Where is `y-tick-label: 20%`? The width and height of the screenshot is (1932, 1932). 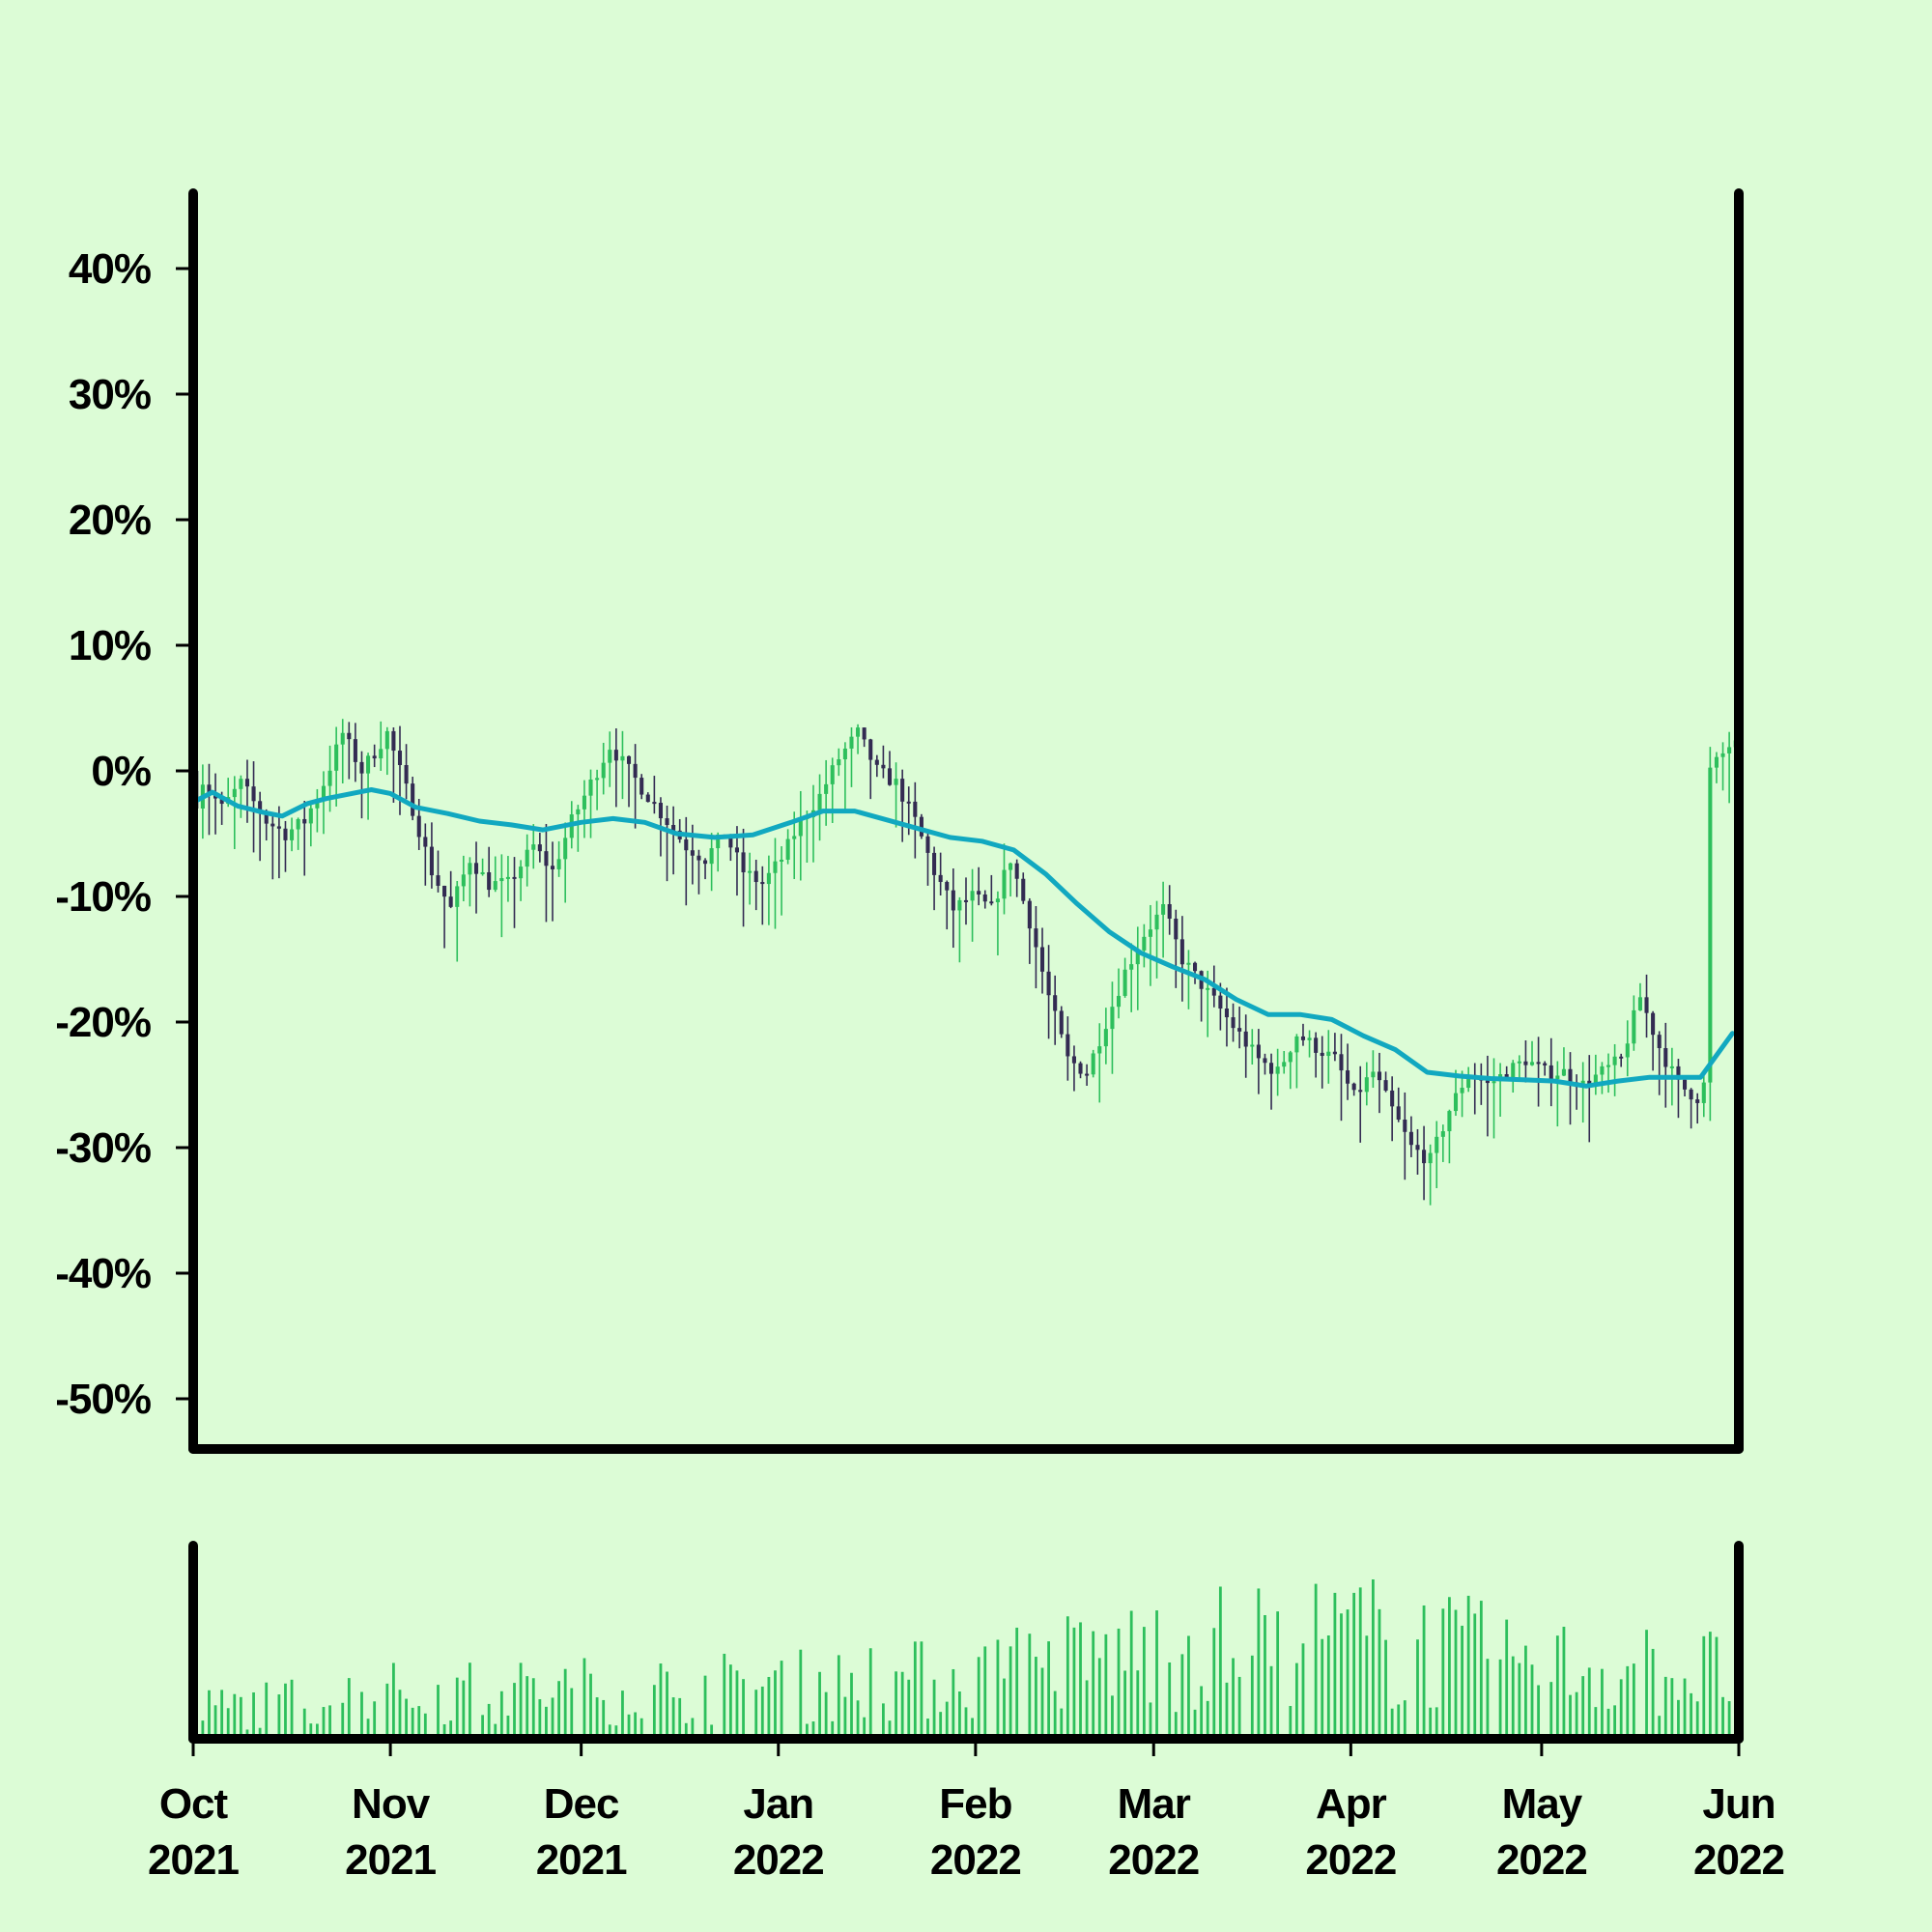
y-tick-label: 20% is located at coordinates (110, 520).